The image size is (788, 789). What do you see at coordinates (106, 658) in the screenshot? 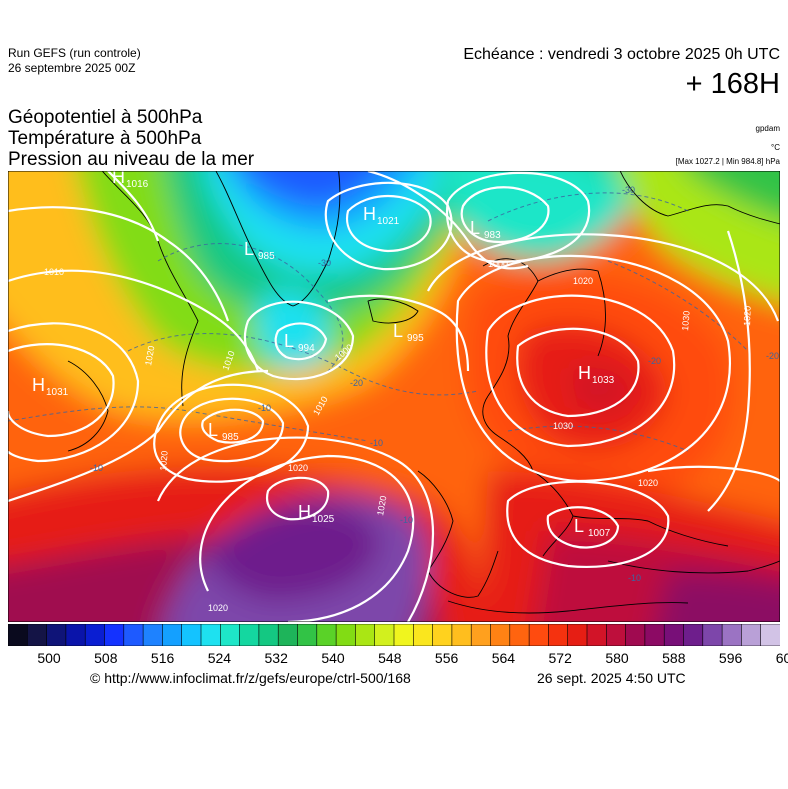
I see `colorbar-label: 508` at bounding box center [106, 658].